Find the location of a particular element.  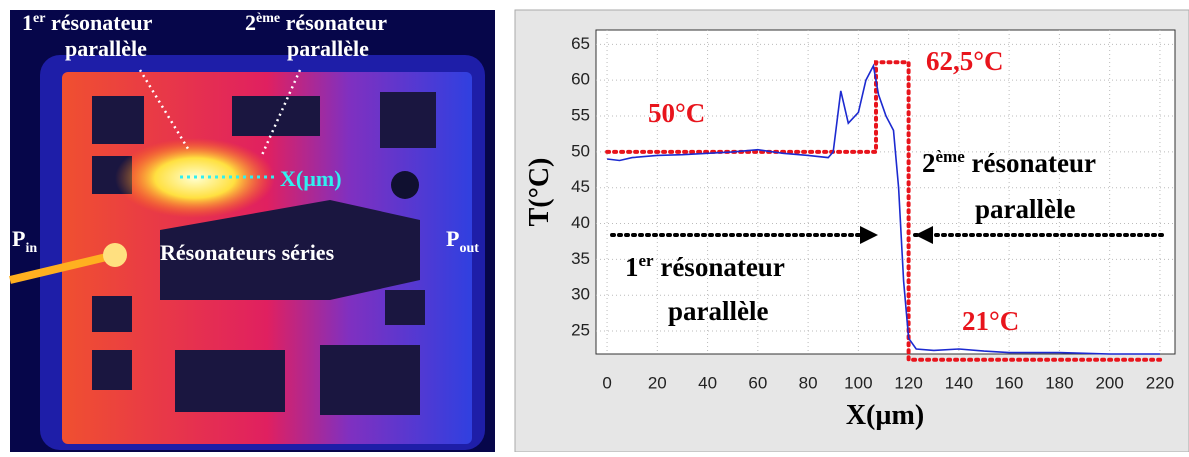

annotation-part: 2 is located at coordinates (929, 163).